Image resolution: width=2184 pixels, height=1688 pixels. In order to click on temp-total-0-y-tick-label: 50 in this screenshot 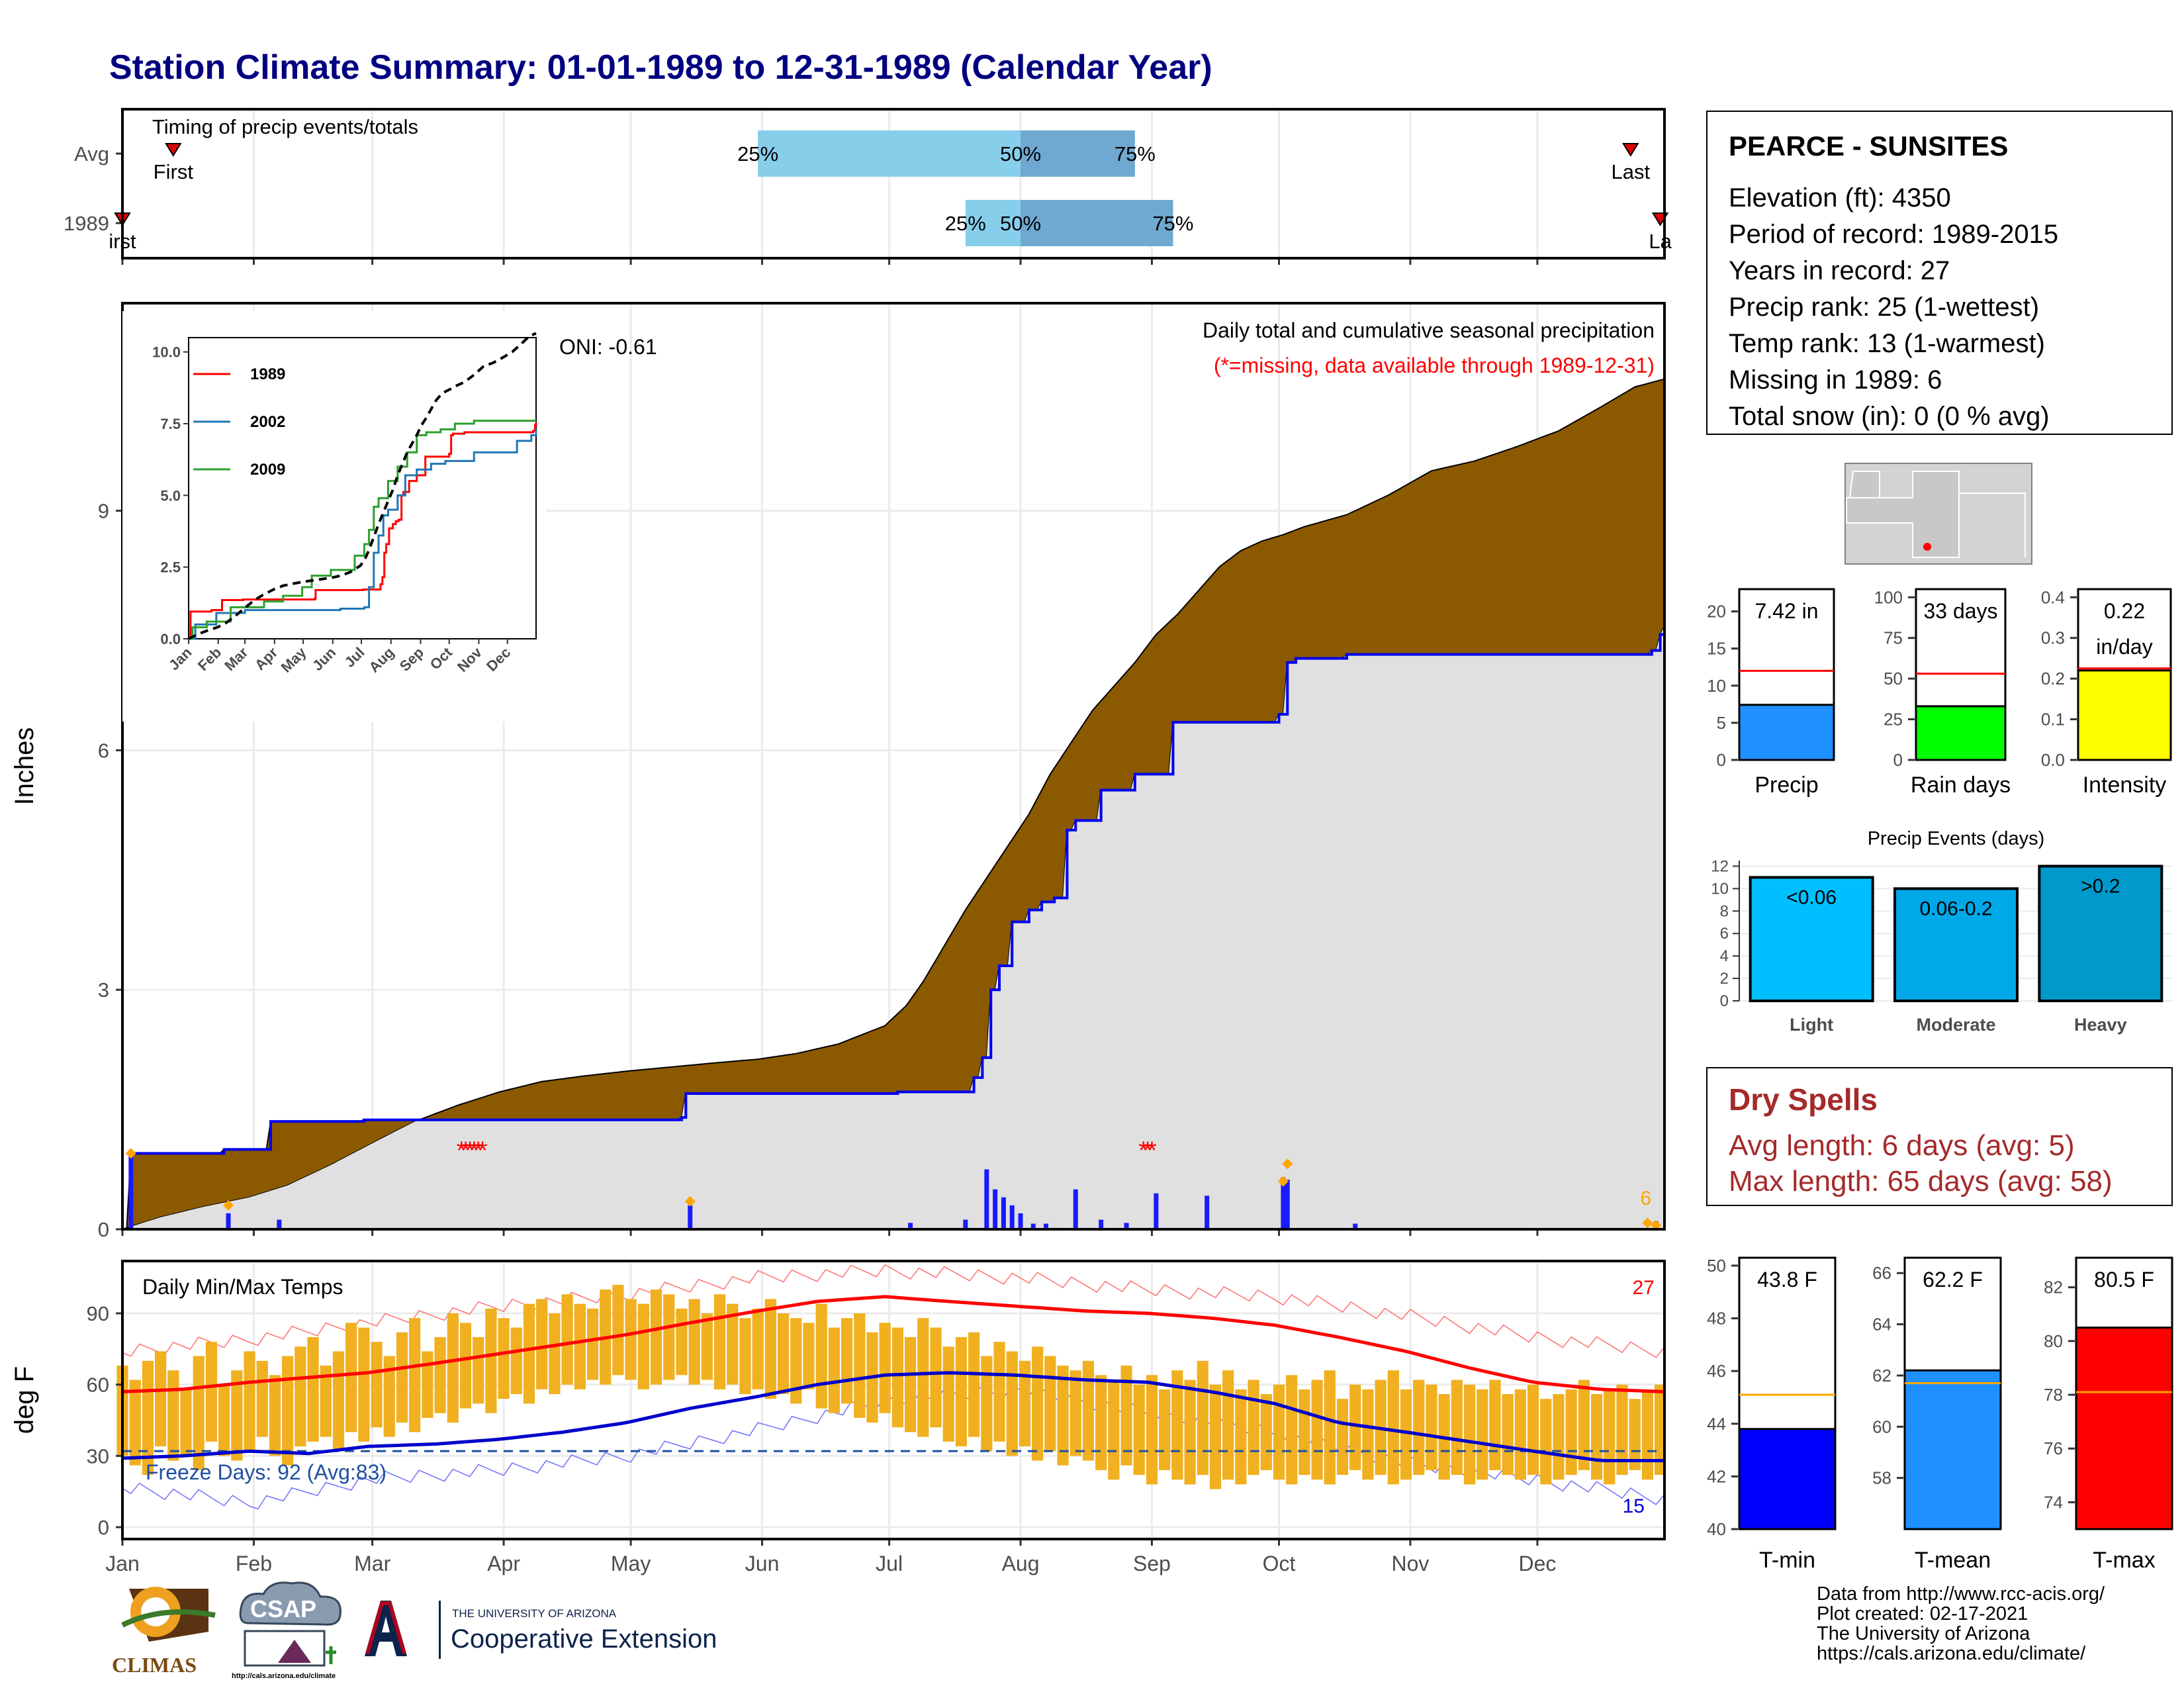, I will do `click(1716, 1266)`.